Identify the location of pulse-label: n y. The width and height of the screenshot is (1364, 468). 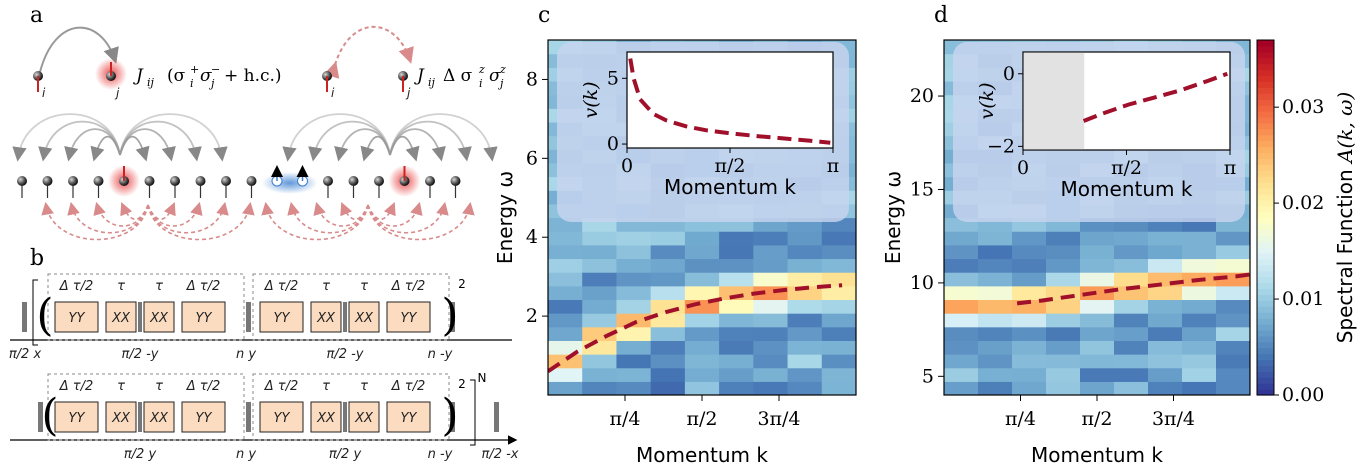
(246, 354).